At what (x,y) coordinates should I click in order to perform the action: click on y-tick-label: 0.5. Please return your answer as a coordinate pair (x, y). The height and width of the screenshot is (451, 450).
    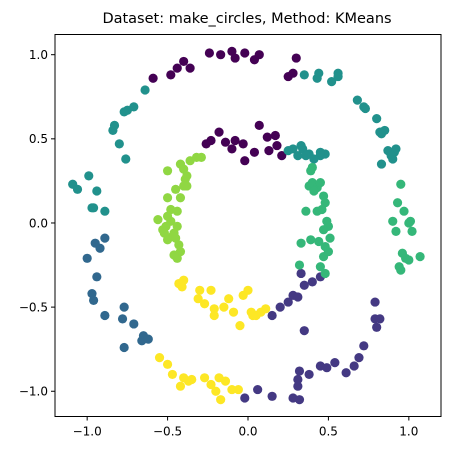
    Looking at the image, I should click on (38, 139).